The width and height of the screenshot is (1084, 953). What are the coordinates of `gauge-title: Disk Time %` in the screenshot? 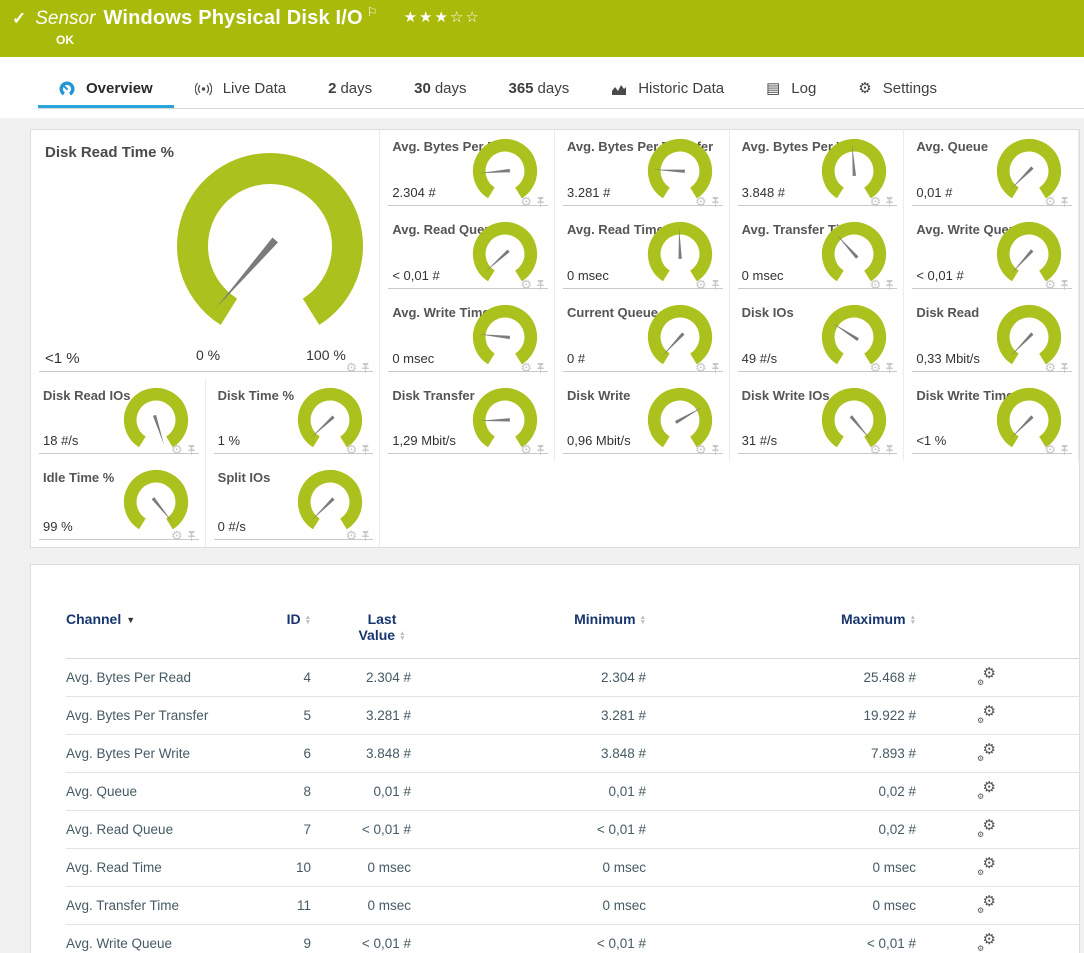 It's located at (256, 395).